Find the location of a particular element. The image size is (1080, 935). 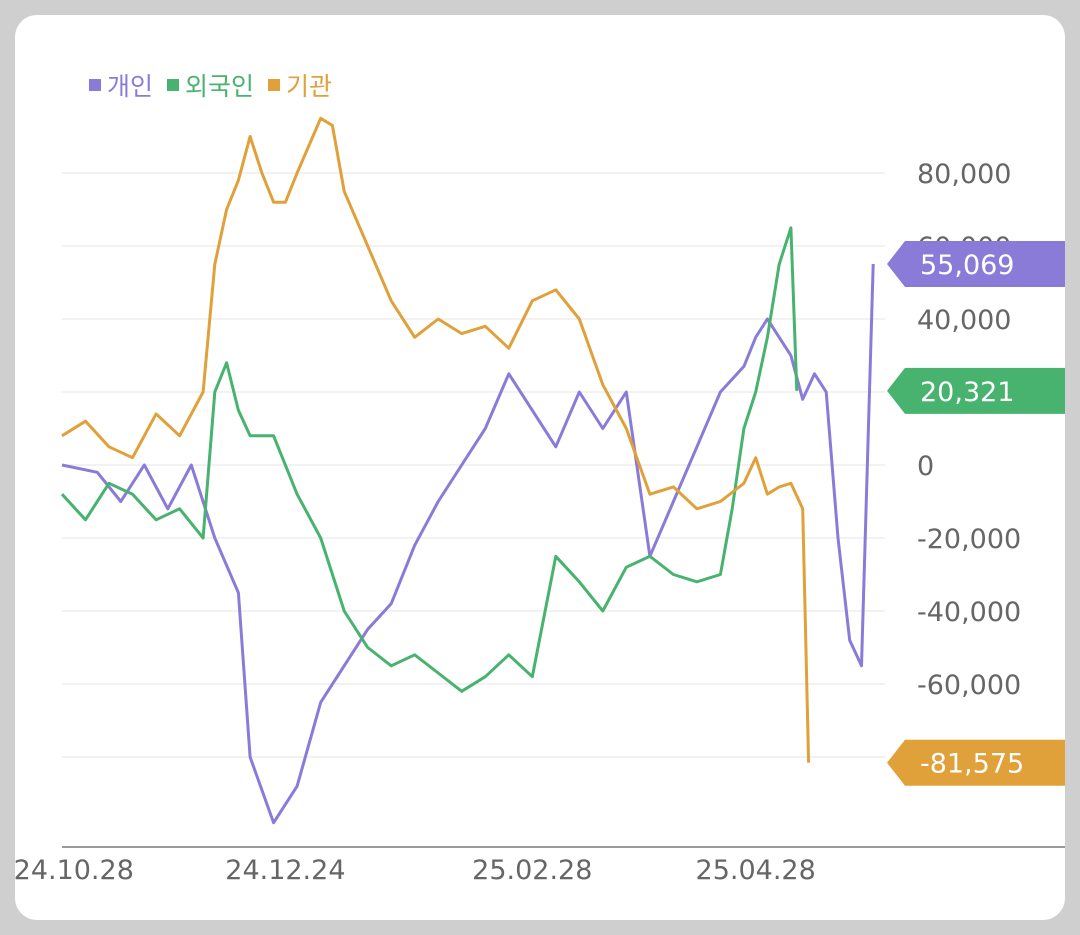

legend: 개인 외국인 기관 is located at coordinates (210, 85).